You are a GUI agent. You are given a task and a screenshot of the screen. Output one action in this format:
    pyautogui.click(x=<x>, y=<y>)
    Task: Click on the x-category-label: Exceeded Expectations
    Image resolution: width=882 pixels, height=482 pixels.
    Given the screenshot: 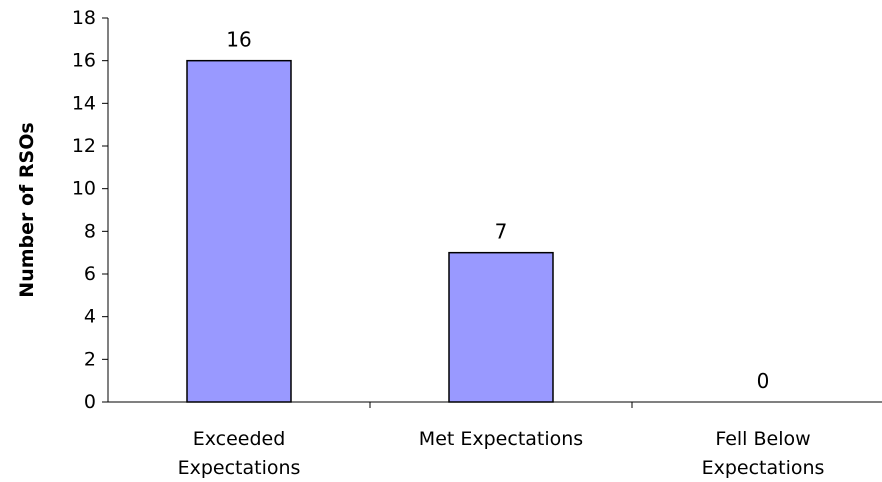 What is the action you would take?
    pyautogui.click(x=239, y=453)
    